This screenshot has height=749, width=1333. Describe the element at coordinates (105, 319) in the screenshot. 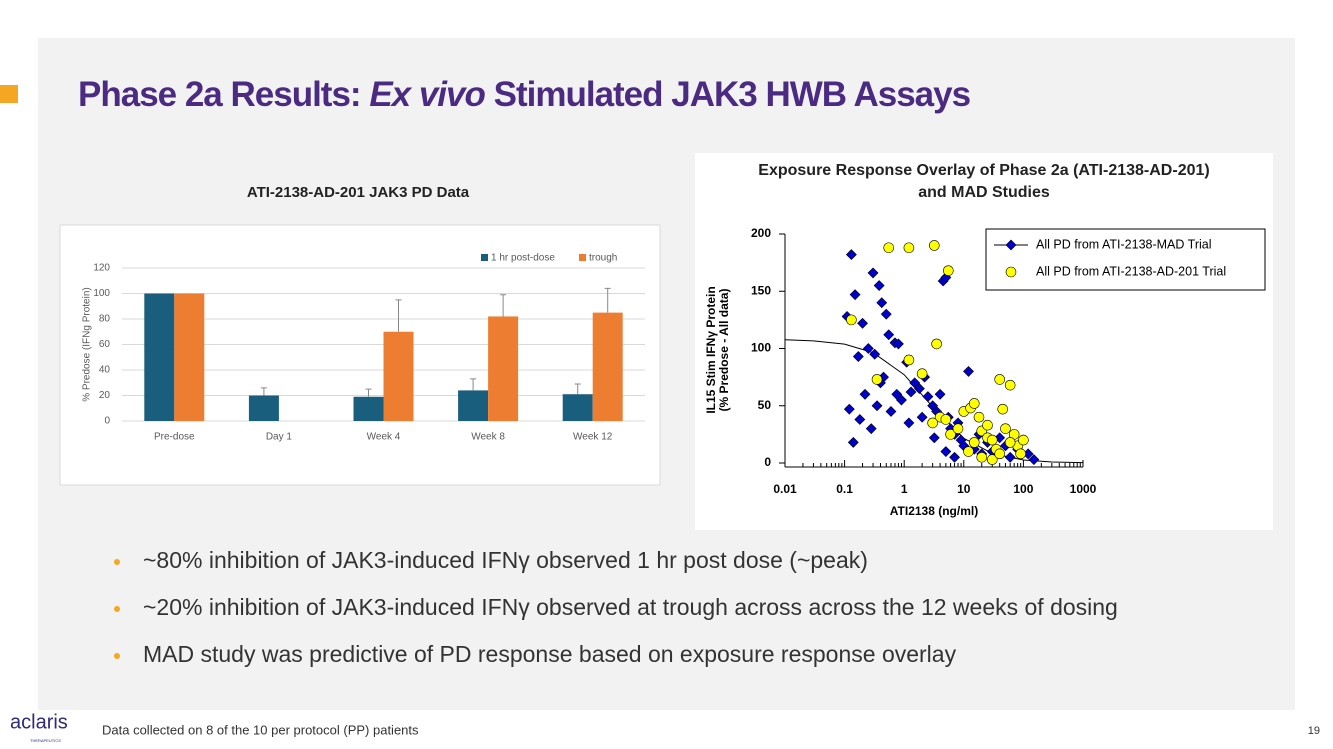

I see `y-tick-label: 80` at that location.